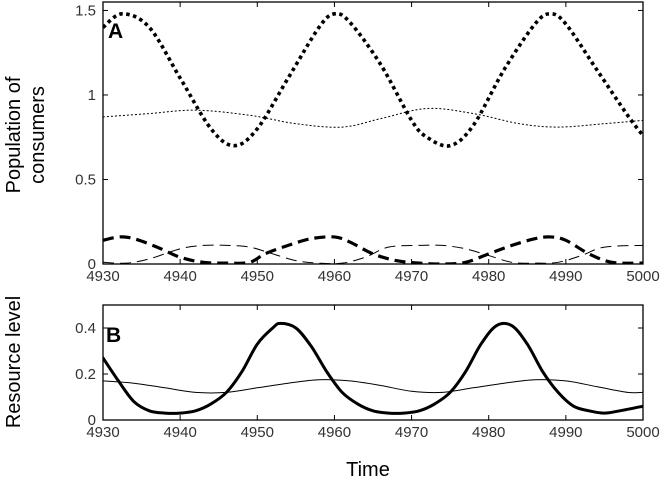 The height and width of the screenshot is (480, 667). What do you see at coordinates (102, 276) in the screenshot?
I see `panel-a-xtick-label: 4930` at bounding box center [102, 276].